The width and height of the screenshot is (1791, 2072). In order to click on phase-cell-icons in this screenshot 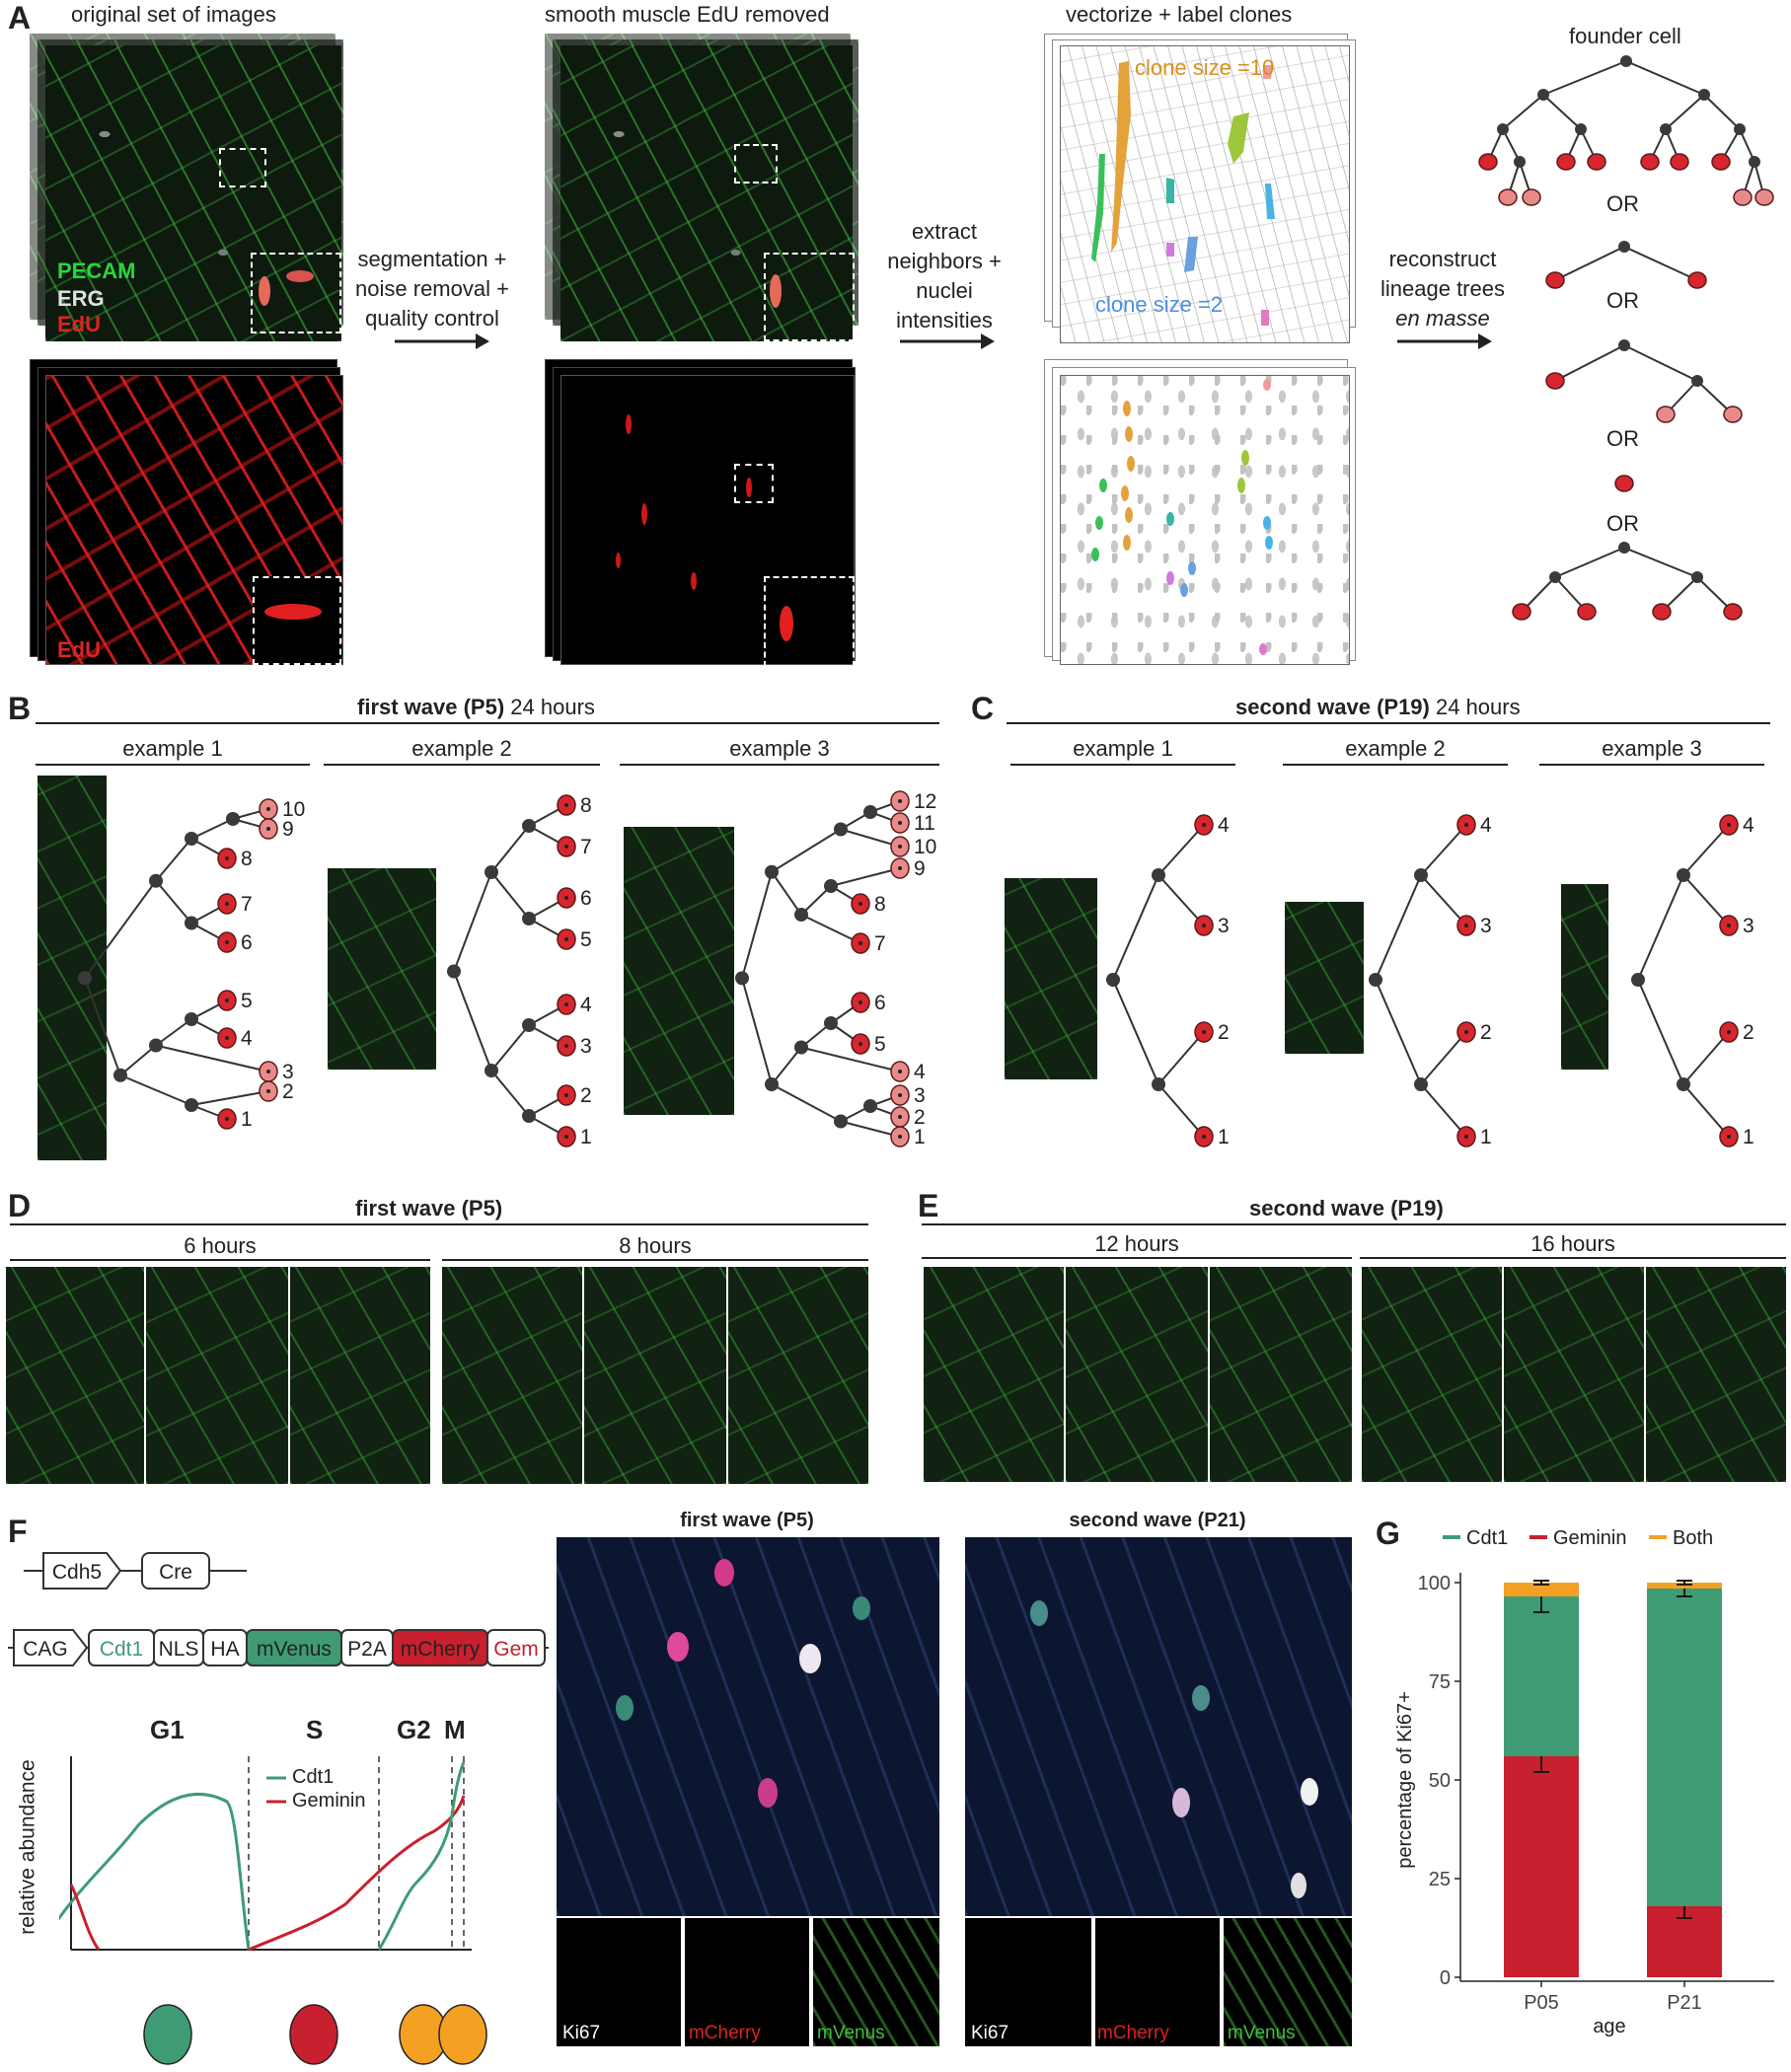, I will do `click(315, 2035)`.